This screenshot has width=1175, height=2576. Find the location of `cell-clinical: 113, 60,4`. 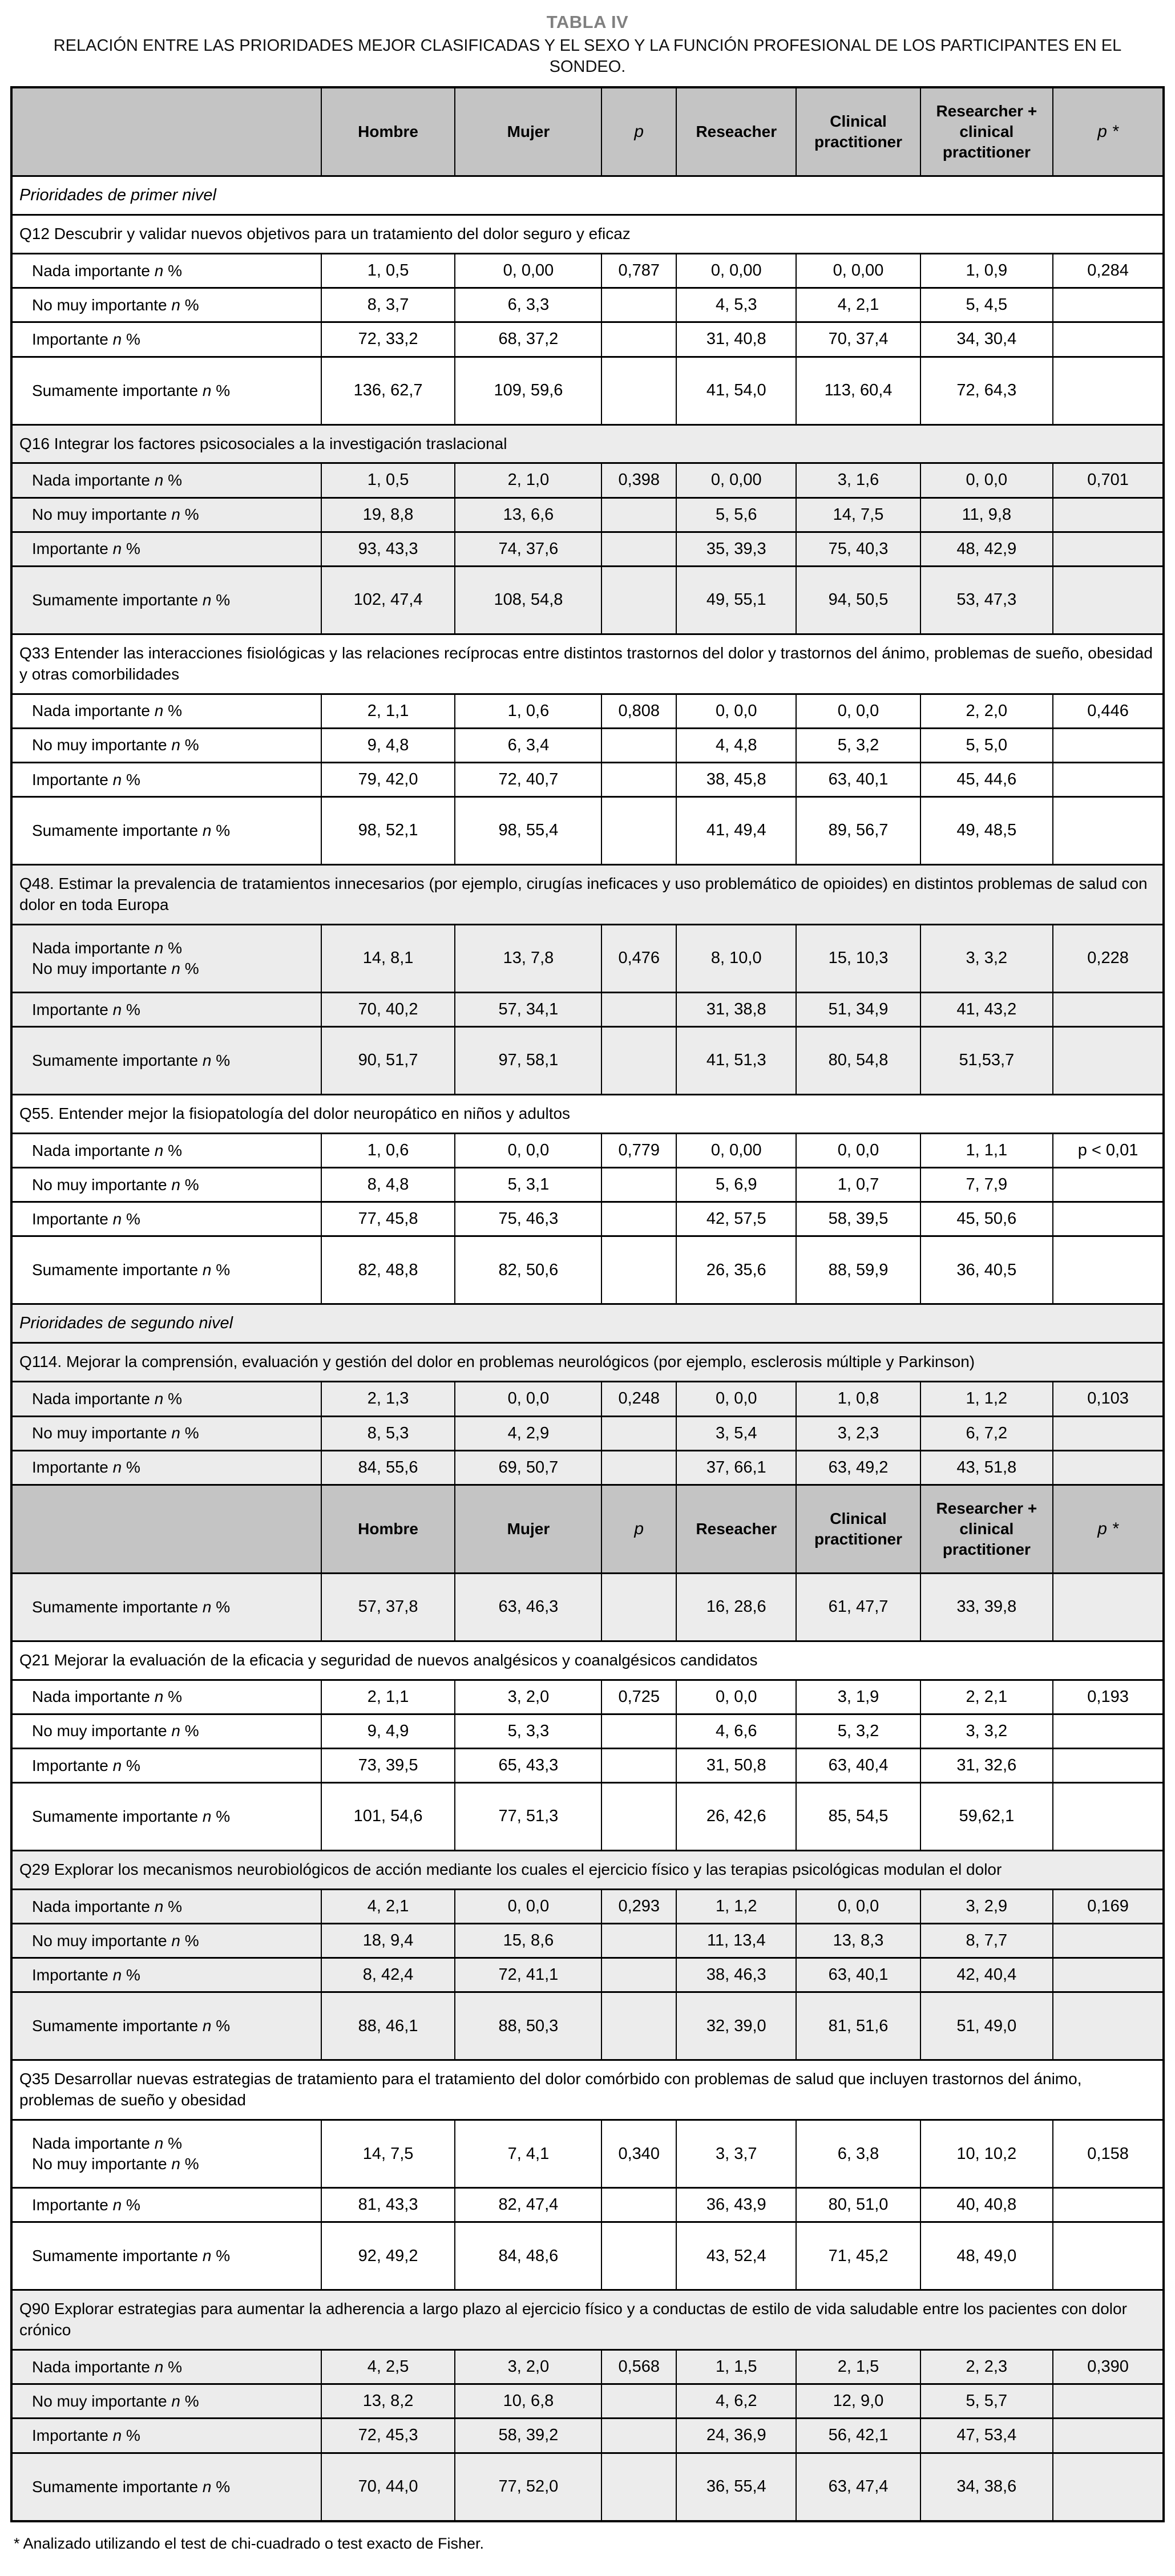

cell-clinical: 113, 60,4 is located at coordinates (858, 390).